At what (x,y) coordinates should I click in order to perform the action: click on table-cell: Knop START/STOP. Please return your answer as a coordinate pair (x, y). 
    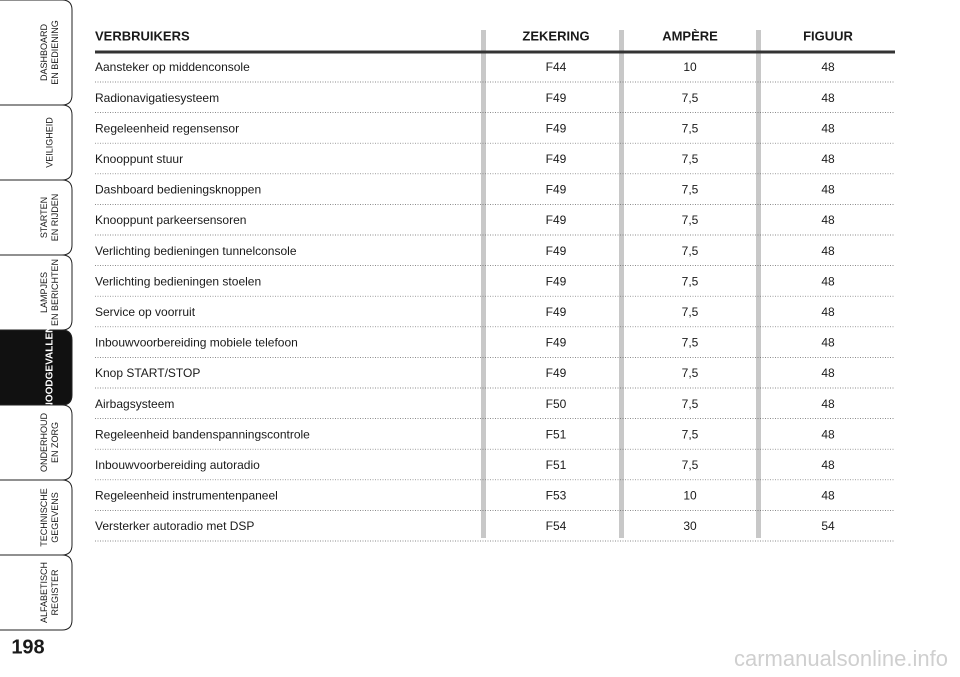
    Looking at the image, I should click on (147, 373).